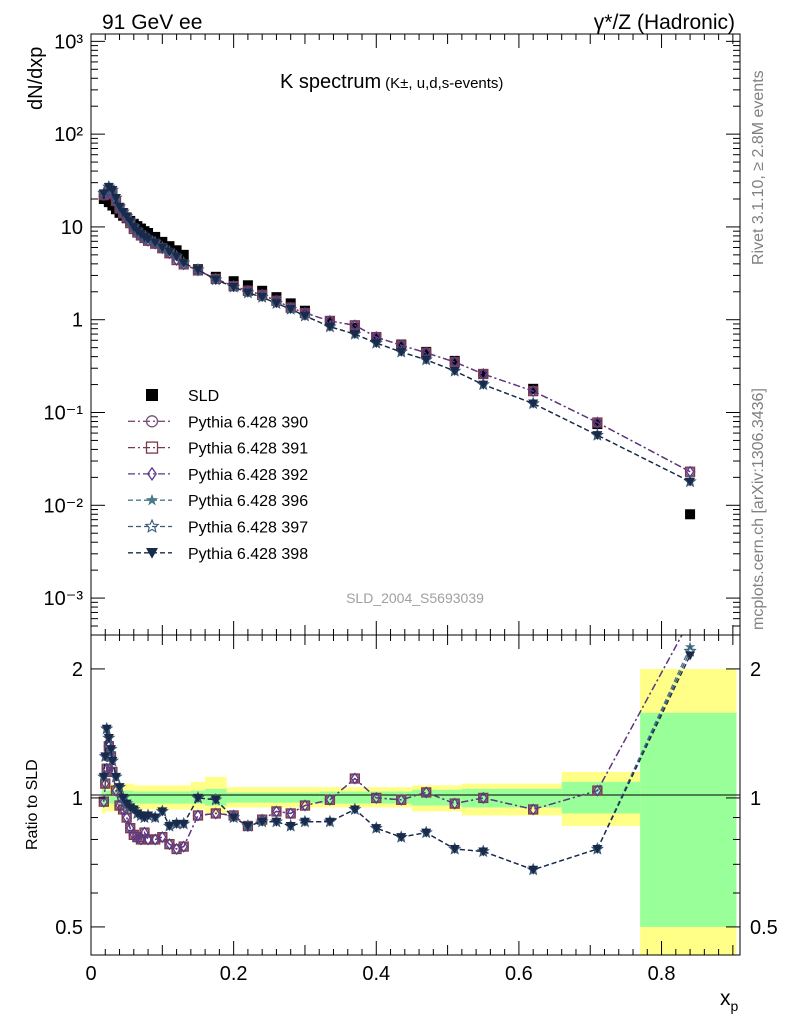 The height and width of the screenshot is (1024, 786). Describe the element at coordinates (662, 974) in the screenshot. I see `x-tick-label: 0.8` at that location.